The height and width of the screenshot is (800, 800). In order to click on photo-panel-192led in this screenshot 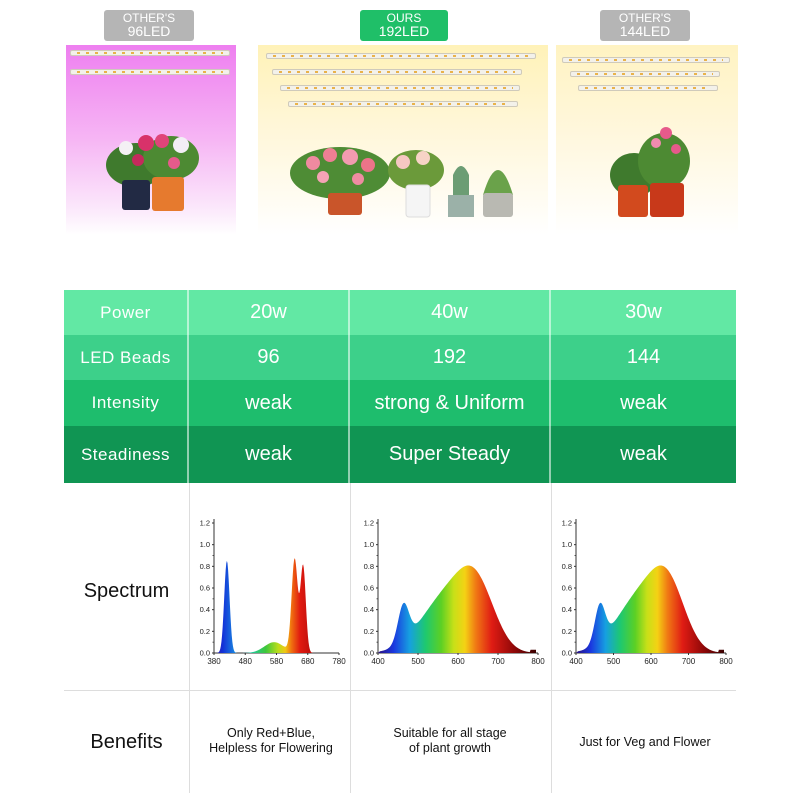, I will do `click(403, 140)`.